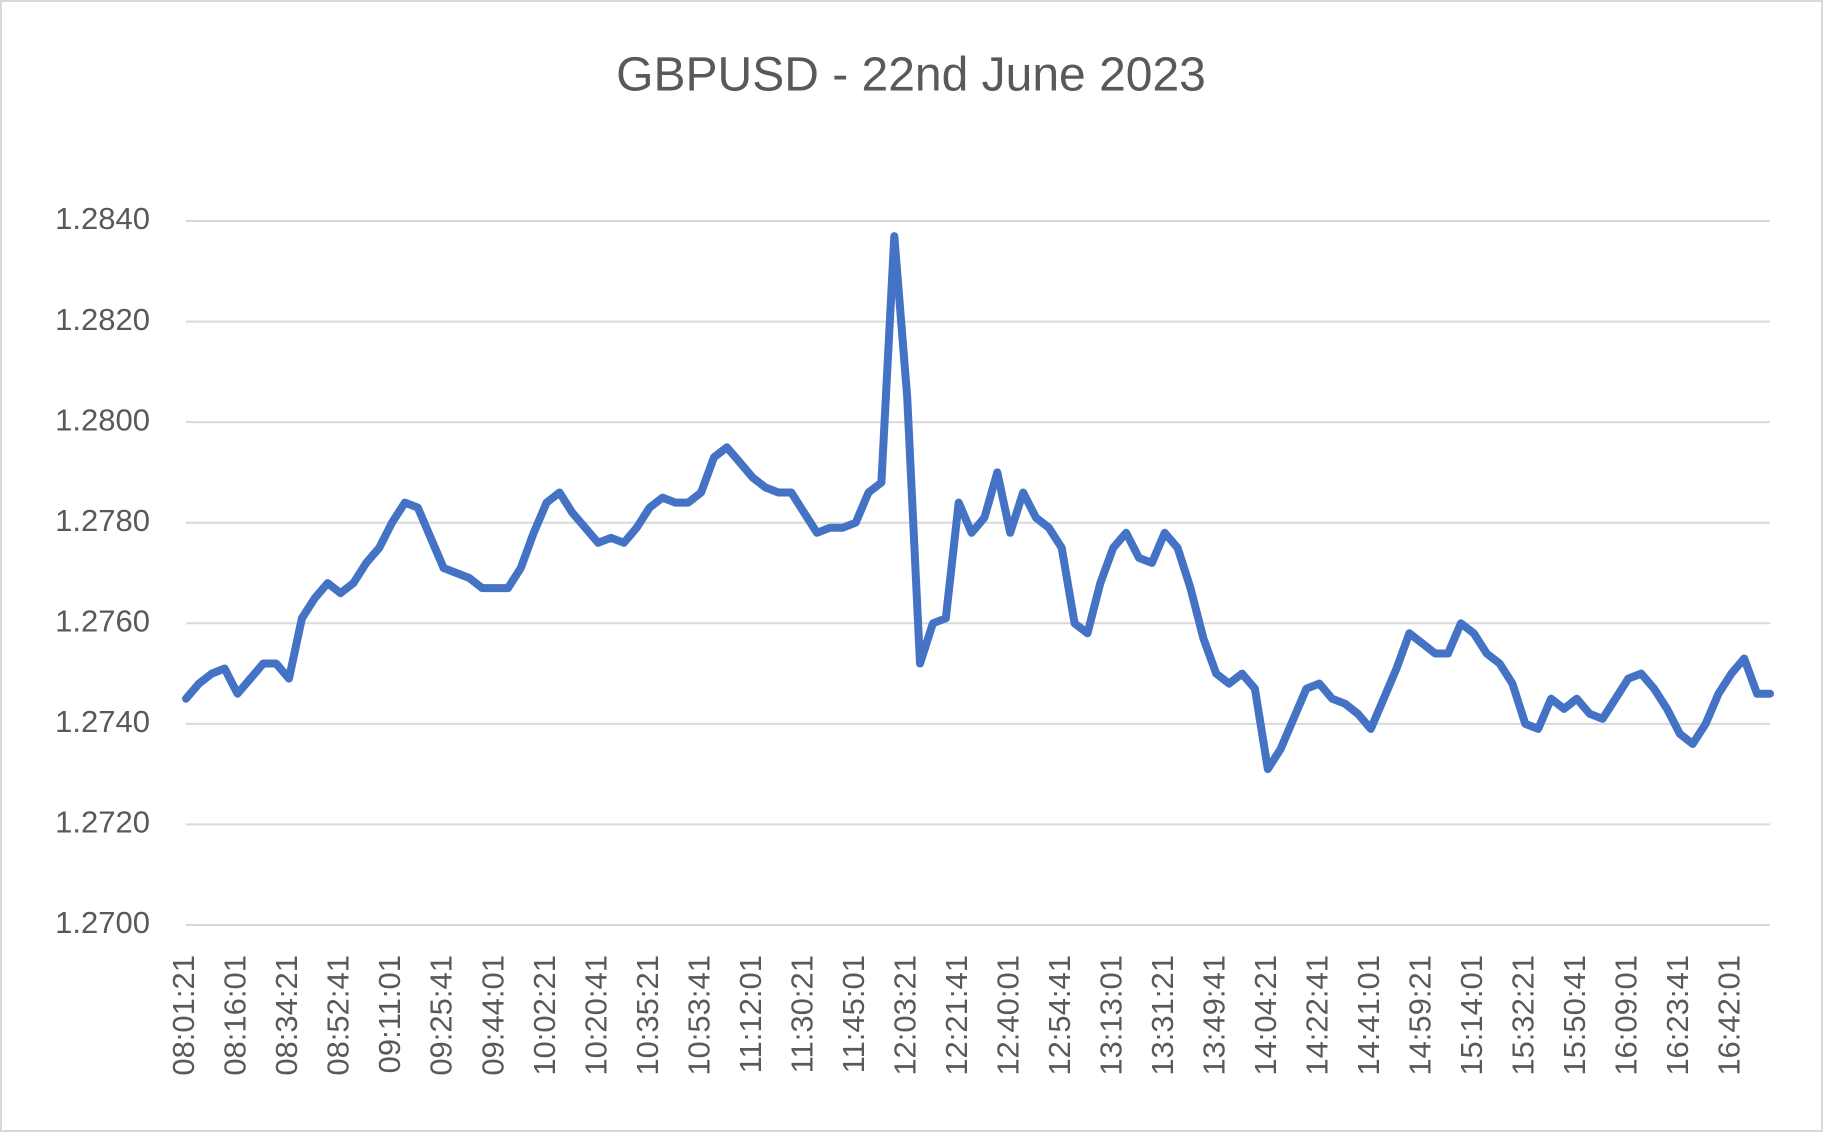 The height and width of the screenshot is (1132, 1823). I want to click on y-tick-label: 1.2760, so click(102, 620).